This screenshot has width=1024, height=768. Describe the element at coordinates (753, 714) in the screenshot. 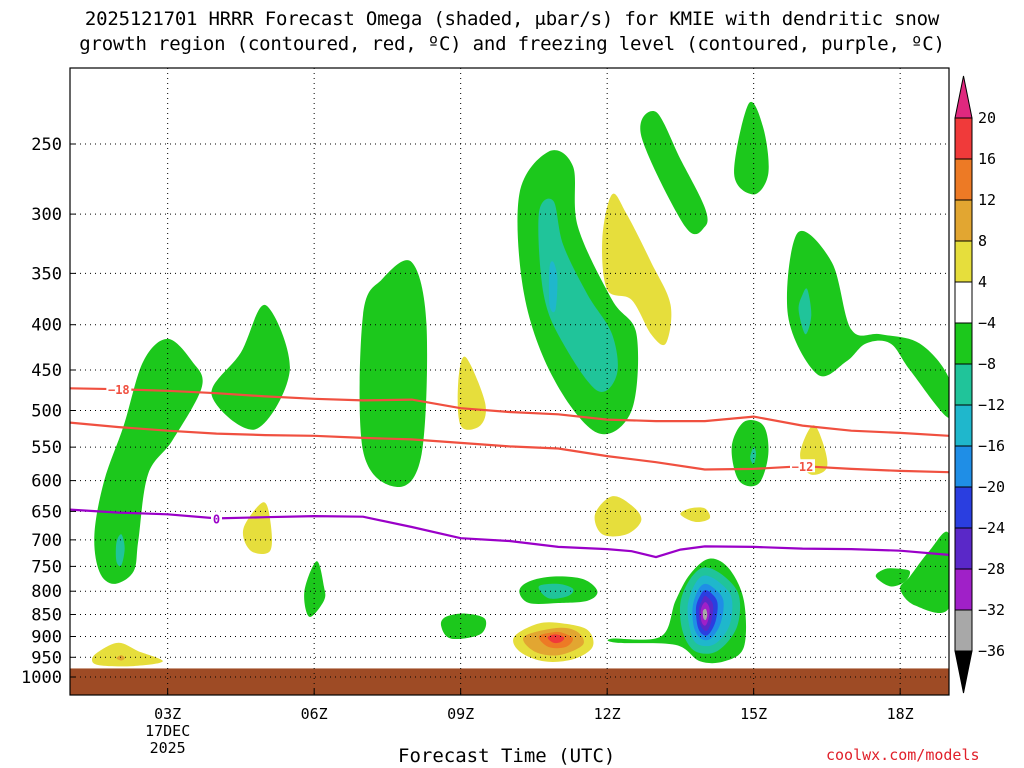

I see `x-tick-label: 15Z` at that location.